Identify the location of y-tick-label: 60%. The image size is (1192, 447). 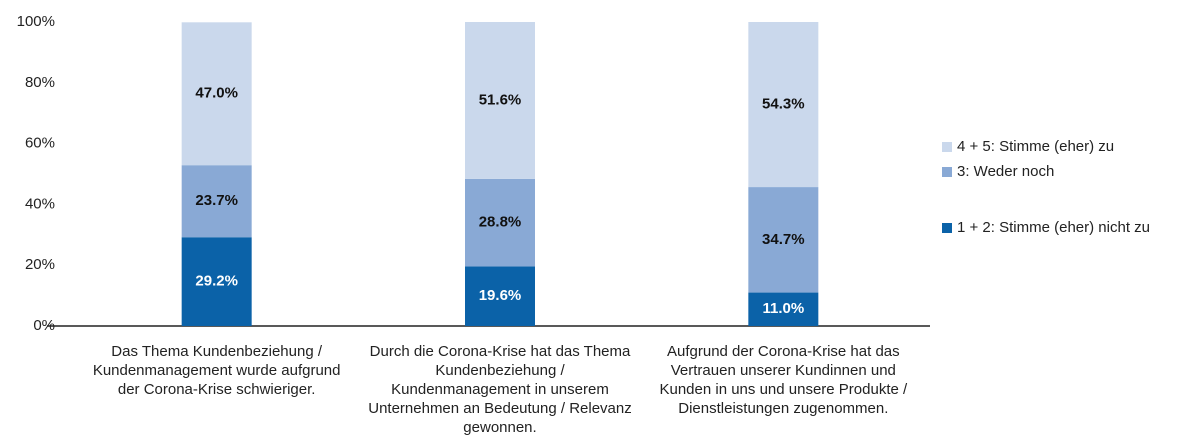
(40, 143).